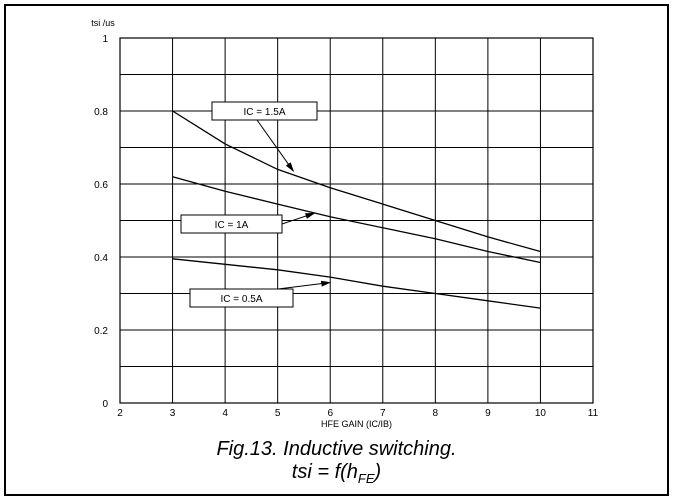 The width and height of the screenshot is (673, 500). I want to click on annotation-label: IC = 0.5A, so click(242, 299).